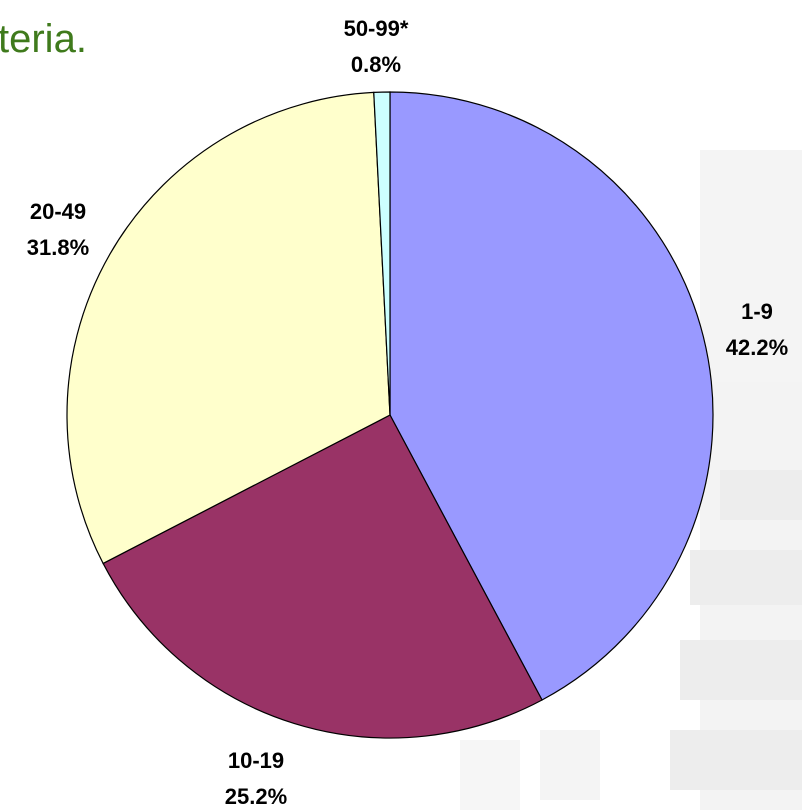  Describe the element at coordinates (256, 760) in the screenshot. I see `slice-category-label: 10-19` at that location.